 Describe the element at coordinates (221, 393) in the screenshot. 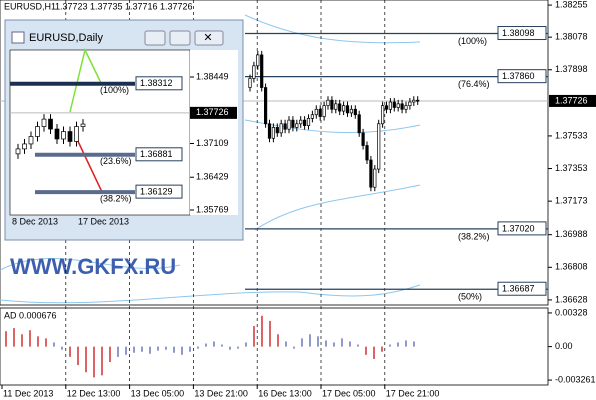

I see `x-tick-label: 13 Dec 21:00` at that location.